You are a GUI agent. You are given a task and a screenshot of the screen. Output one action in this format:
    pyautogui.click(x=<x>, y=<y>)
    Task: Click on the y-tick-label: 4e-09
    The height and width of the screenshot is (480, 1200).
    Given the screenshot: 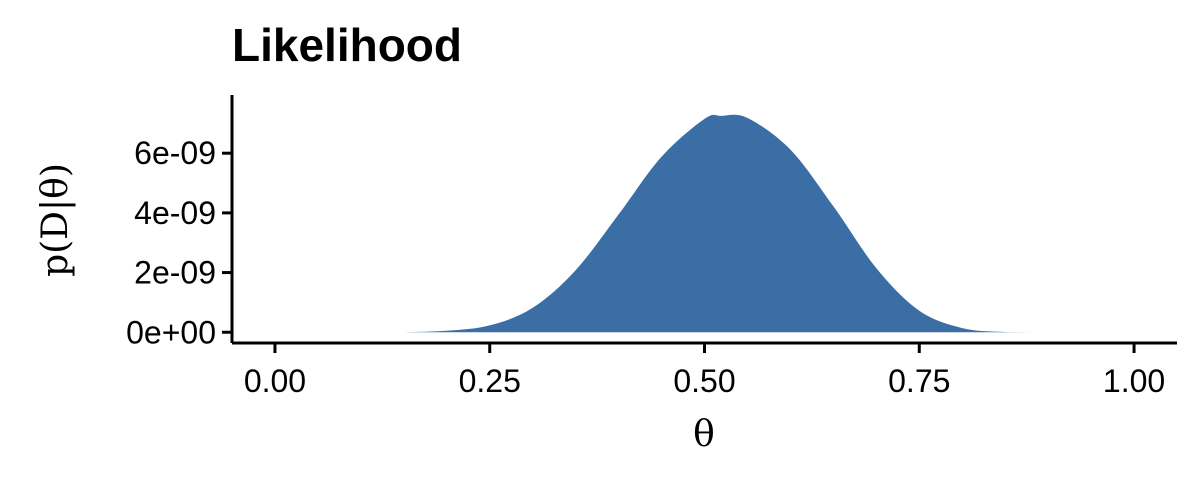 What is the action you would take?
    pyautogui.click(x=175, y=213)
    